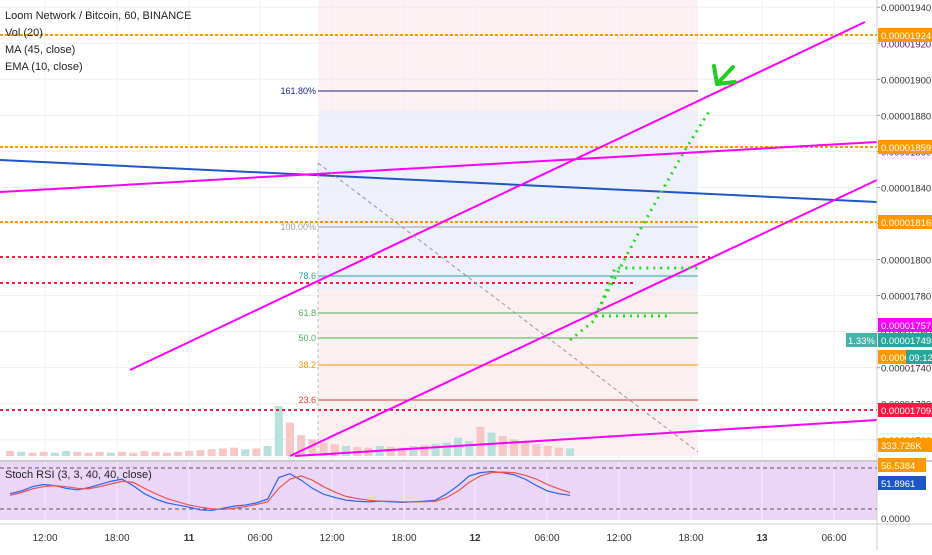  What do you see at coordinates (298, 91) in the screenshot?
I see `fib-level-label: 161.80%` at bounding box center [298, 91].